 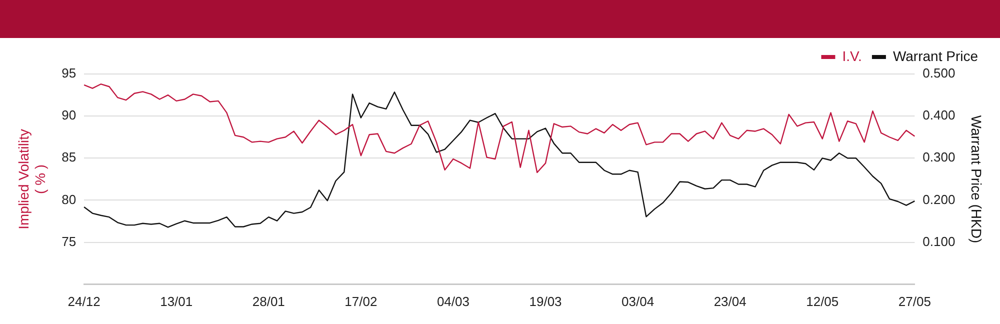 What do you see at coordinates (31, 179) in the screenshot?
I see `y-axis-title: Implied Volatility ( % )` at bounding box center [31, 179].